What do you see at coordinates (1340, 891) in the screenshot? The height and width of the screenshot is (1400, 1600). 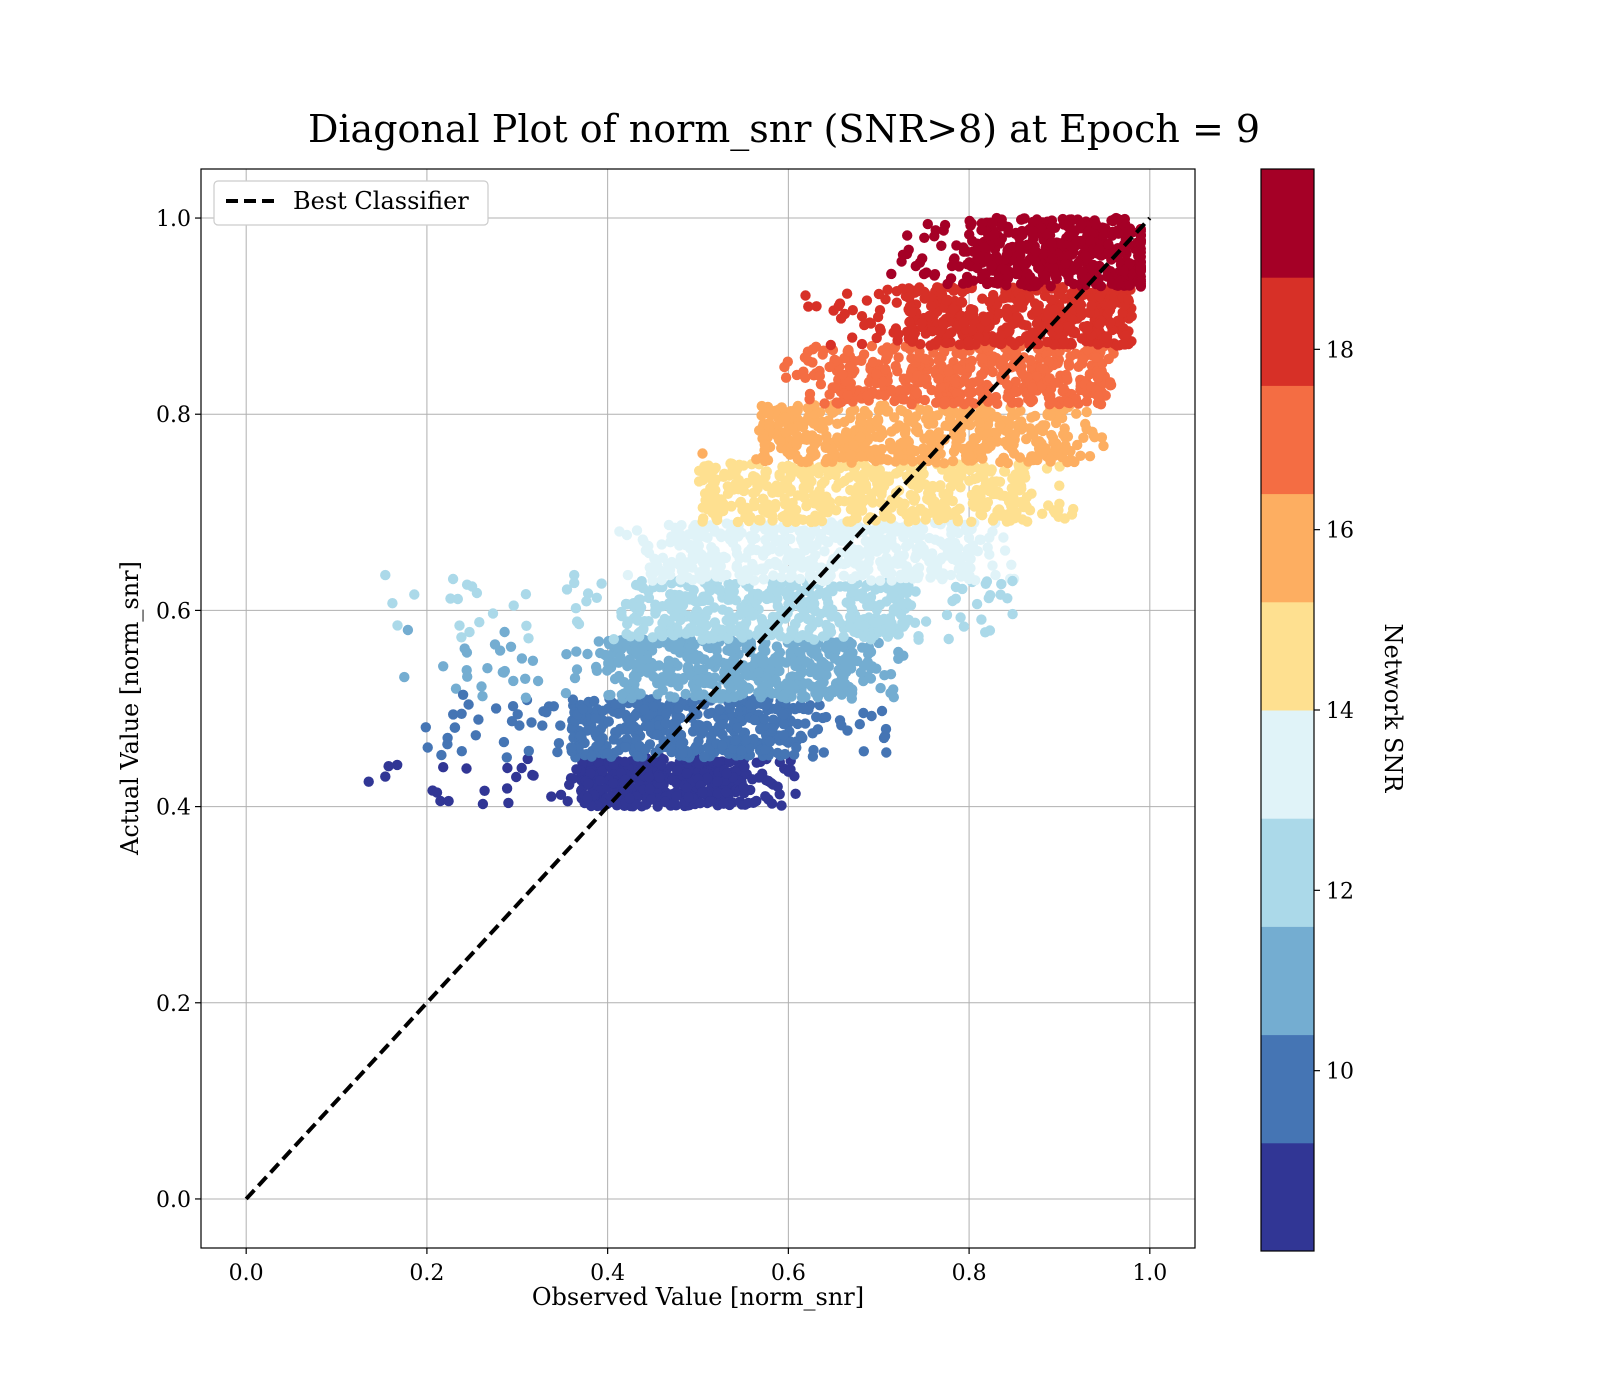 I see `colorbar-tick-label: 12` at bounding box center [1340, 891].